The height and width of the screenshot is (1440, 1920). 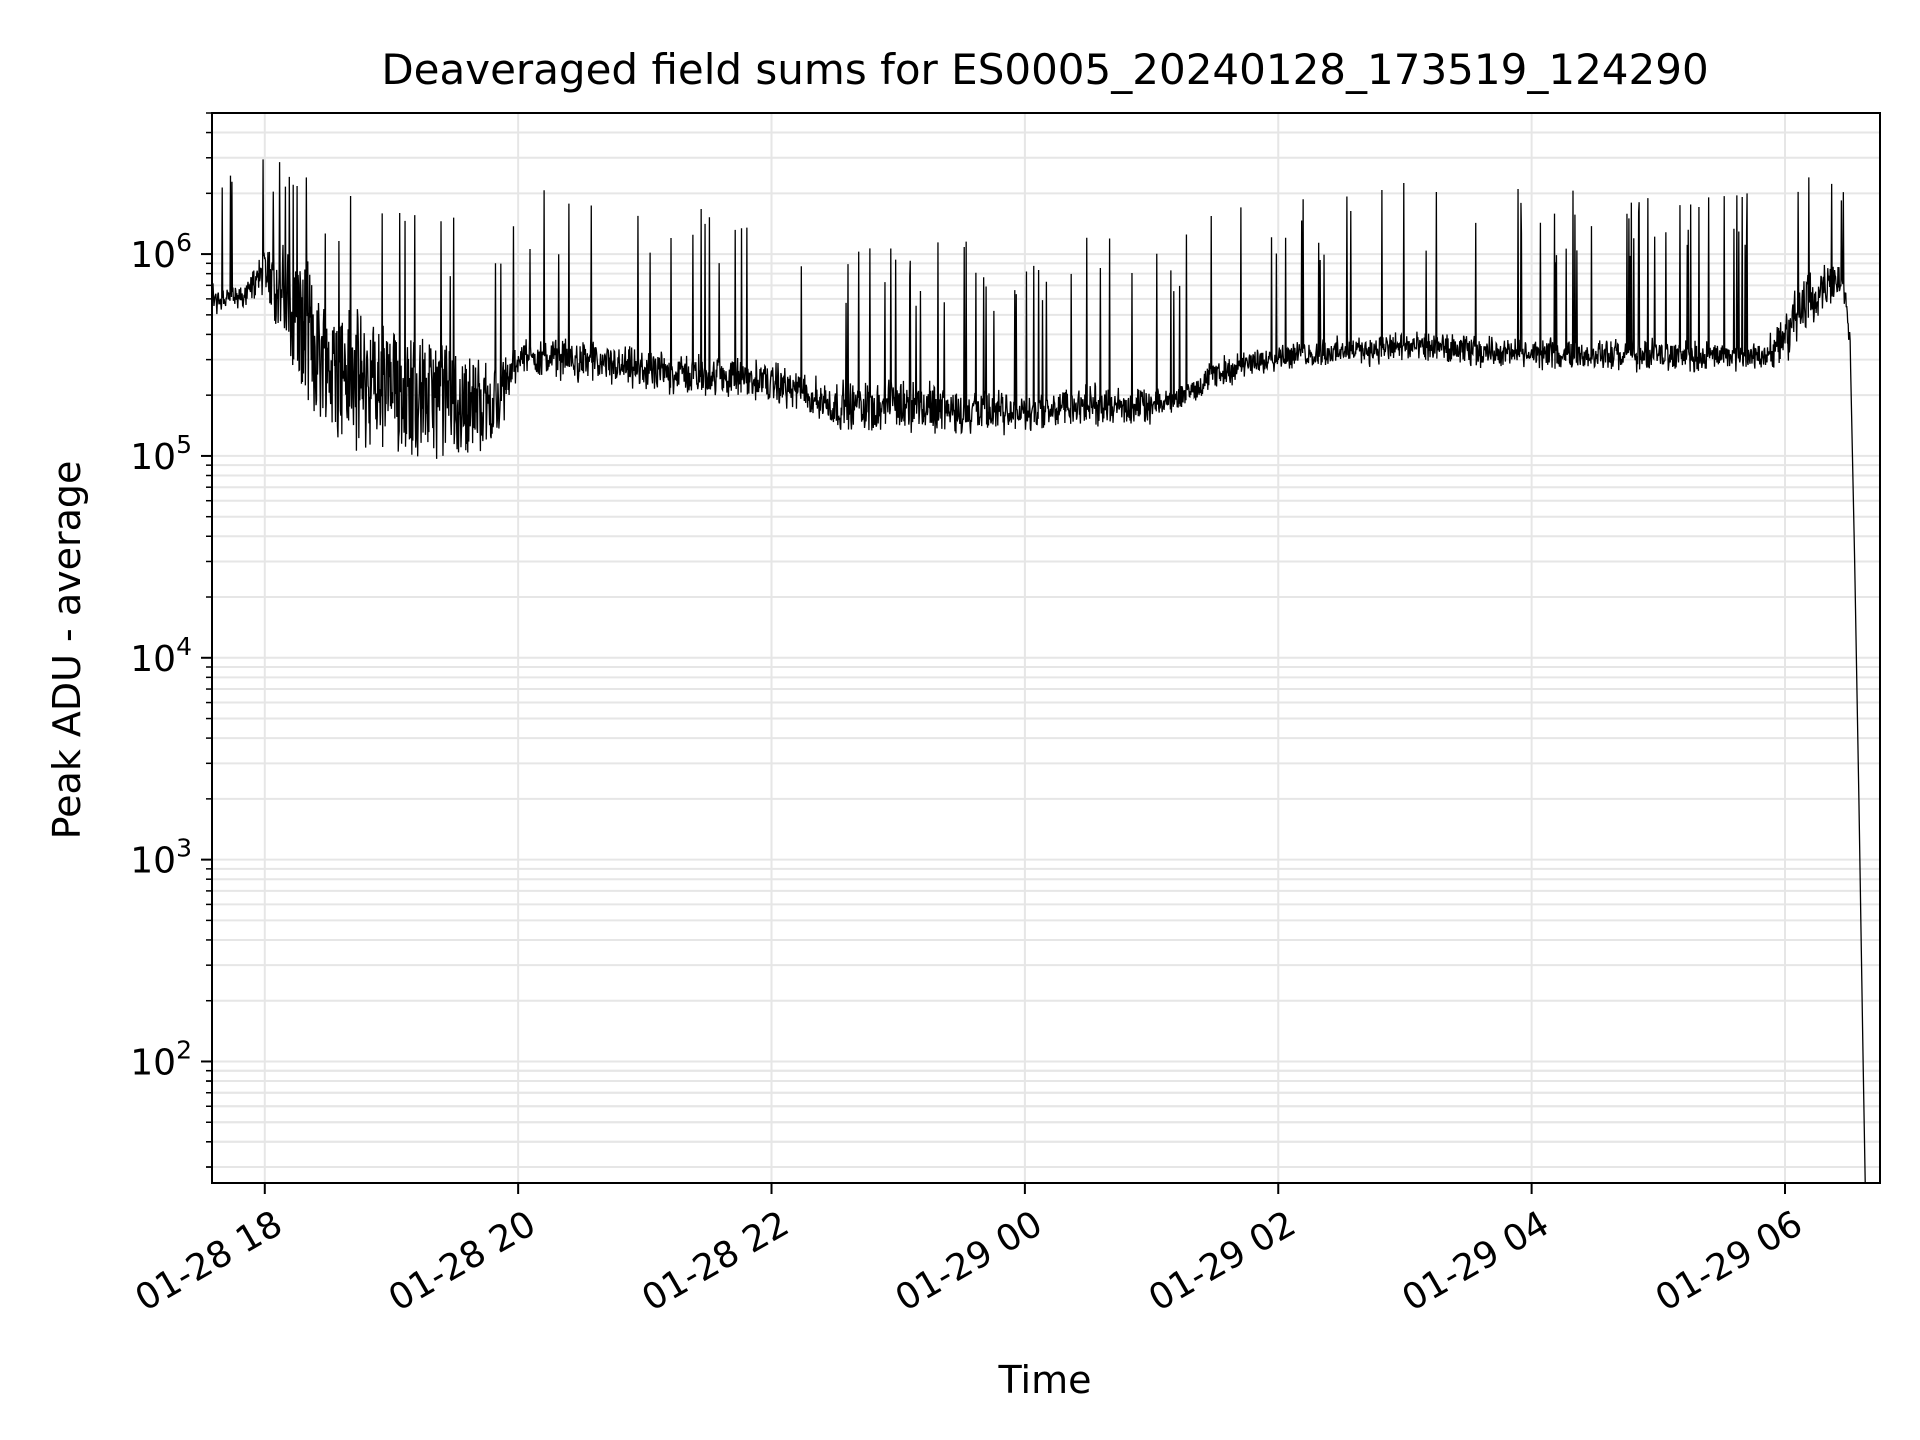 What do you see at coordinates (161, 1059) in the screenshot?
I see `y-tick-label: 10²` at bounding box center [161, 1059].